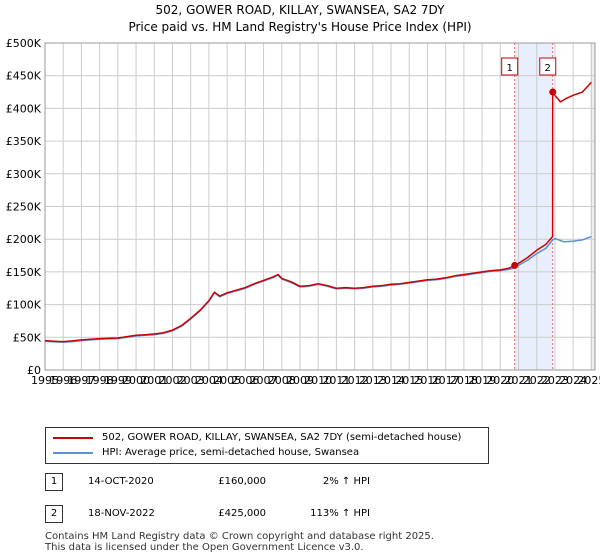 The height and width of the screenshot is (560, 600). I want to click on transaction-1-badge, so click(510, 66).